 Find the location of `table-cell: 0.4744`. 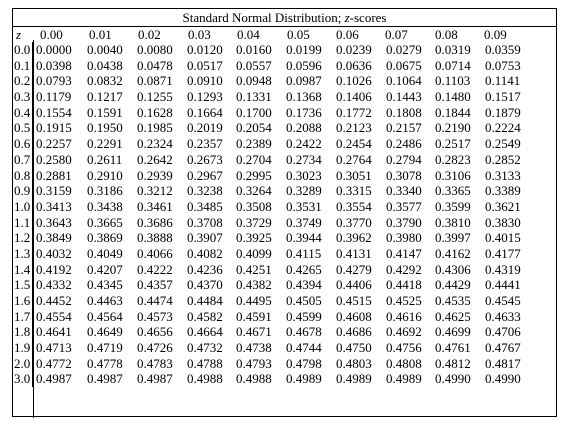

table-cell: 0.4744 is located at coordinates (304, 348).